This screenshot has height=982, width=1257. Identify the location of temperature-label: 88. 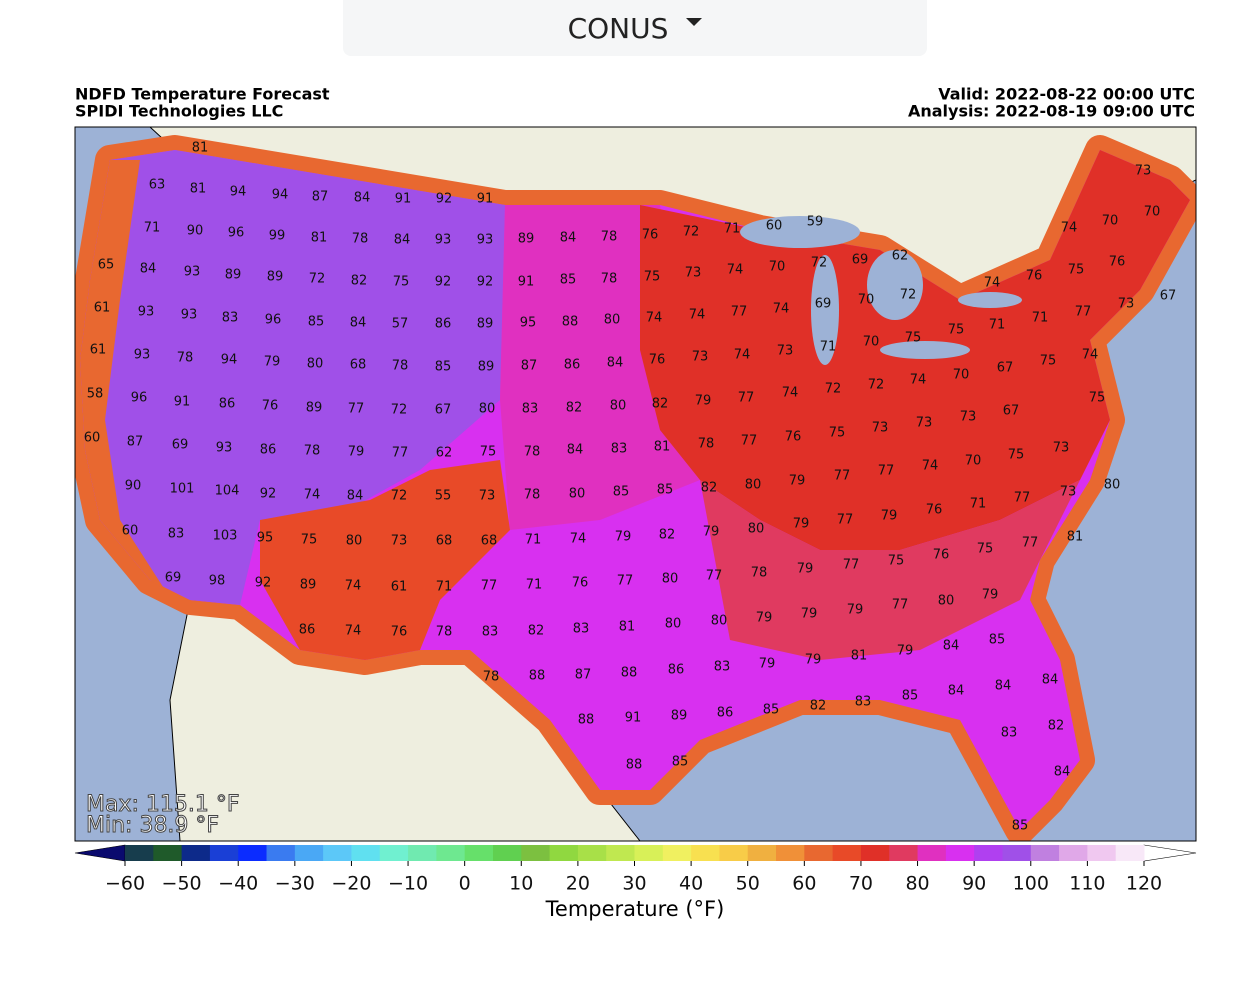
(629, 673).